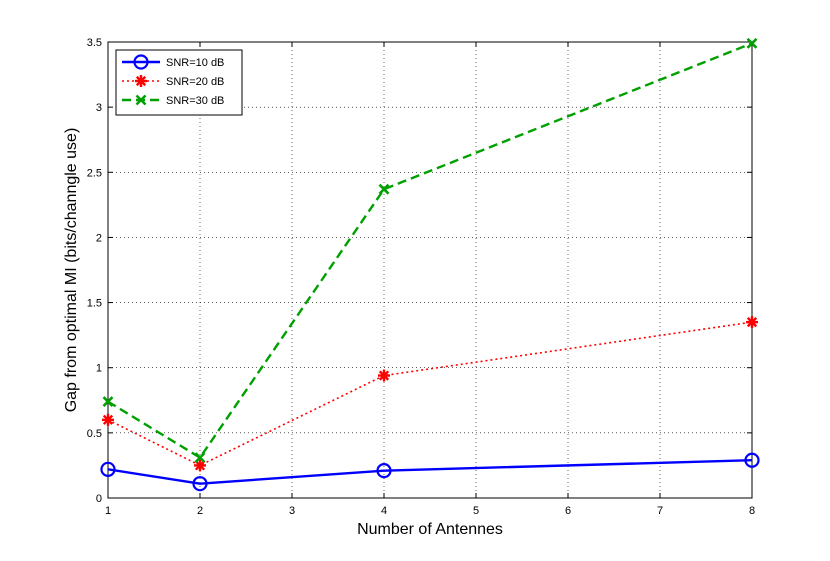 The width and height of the screenshot is (830, 561). I want to click on legend: SNR=10 dB SNR=20 dB SNR=30 dB, so click(179, 82).